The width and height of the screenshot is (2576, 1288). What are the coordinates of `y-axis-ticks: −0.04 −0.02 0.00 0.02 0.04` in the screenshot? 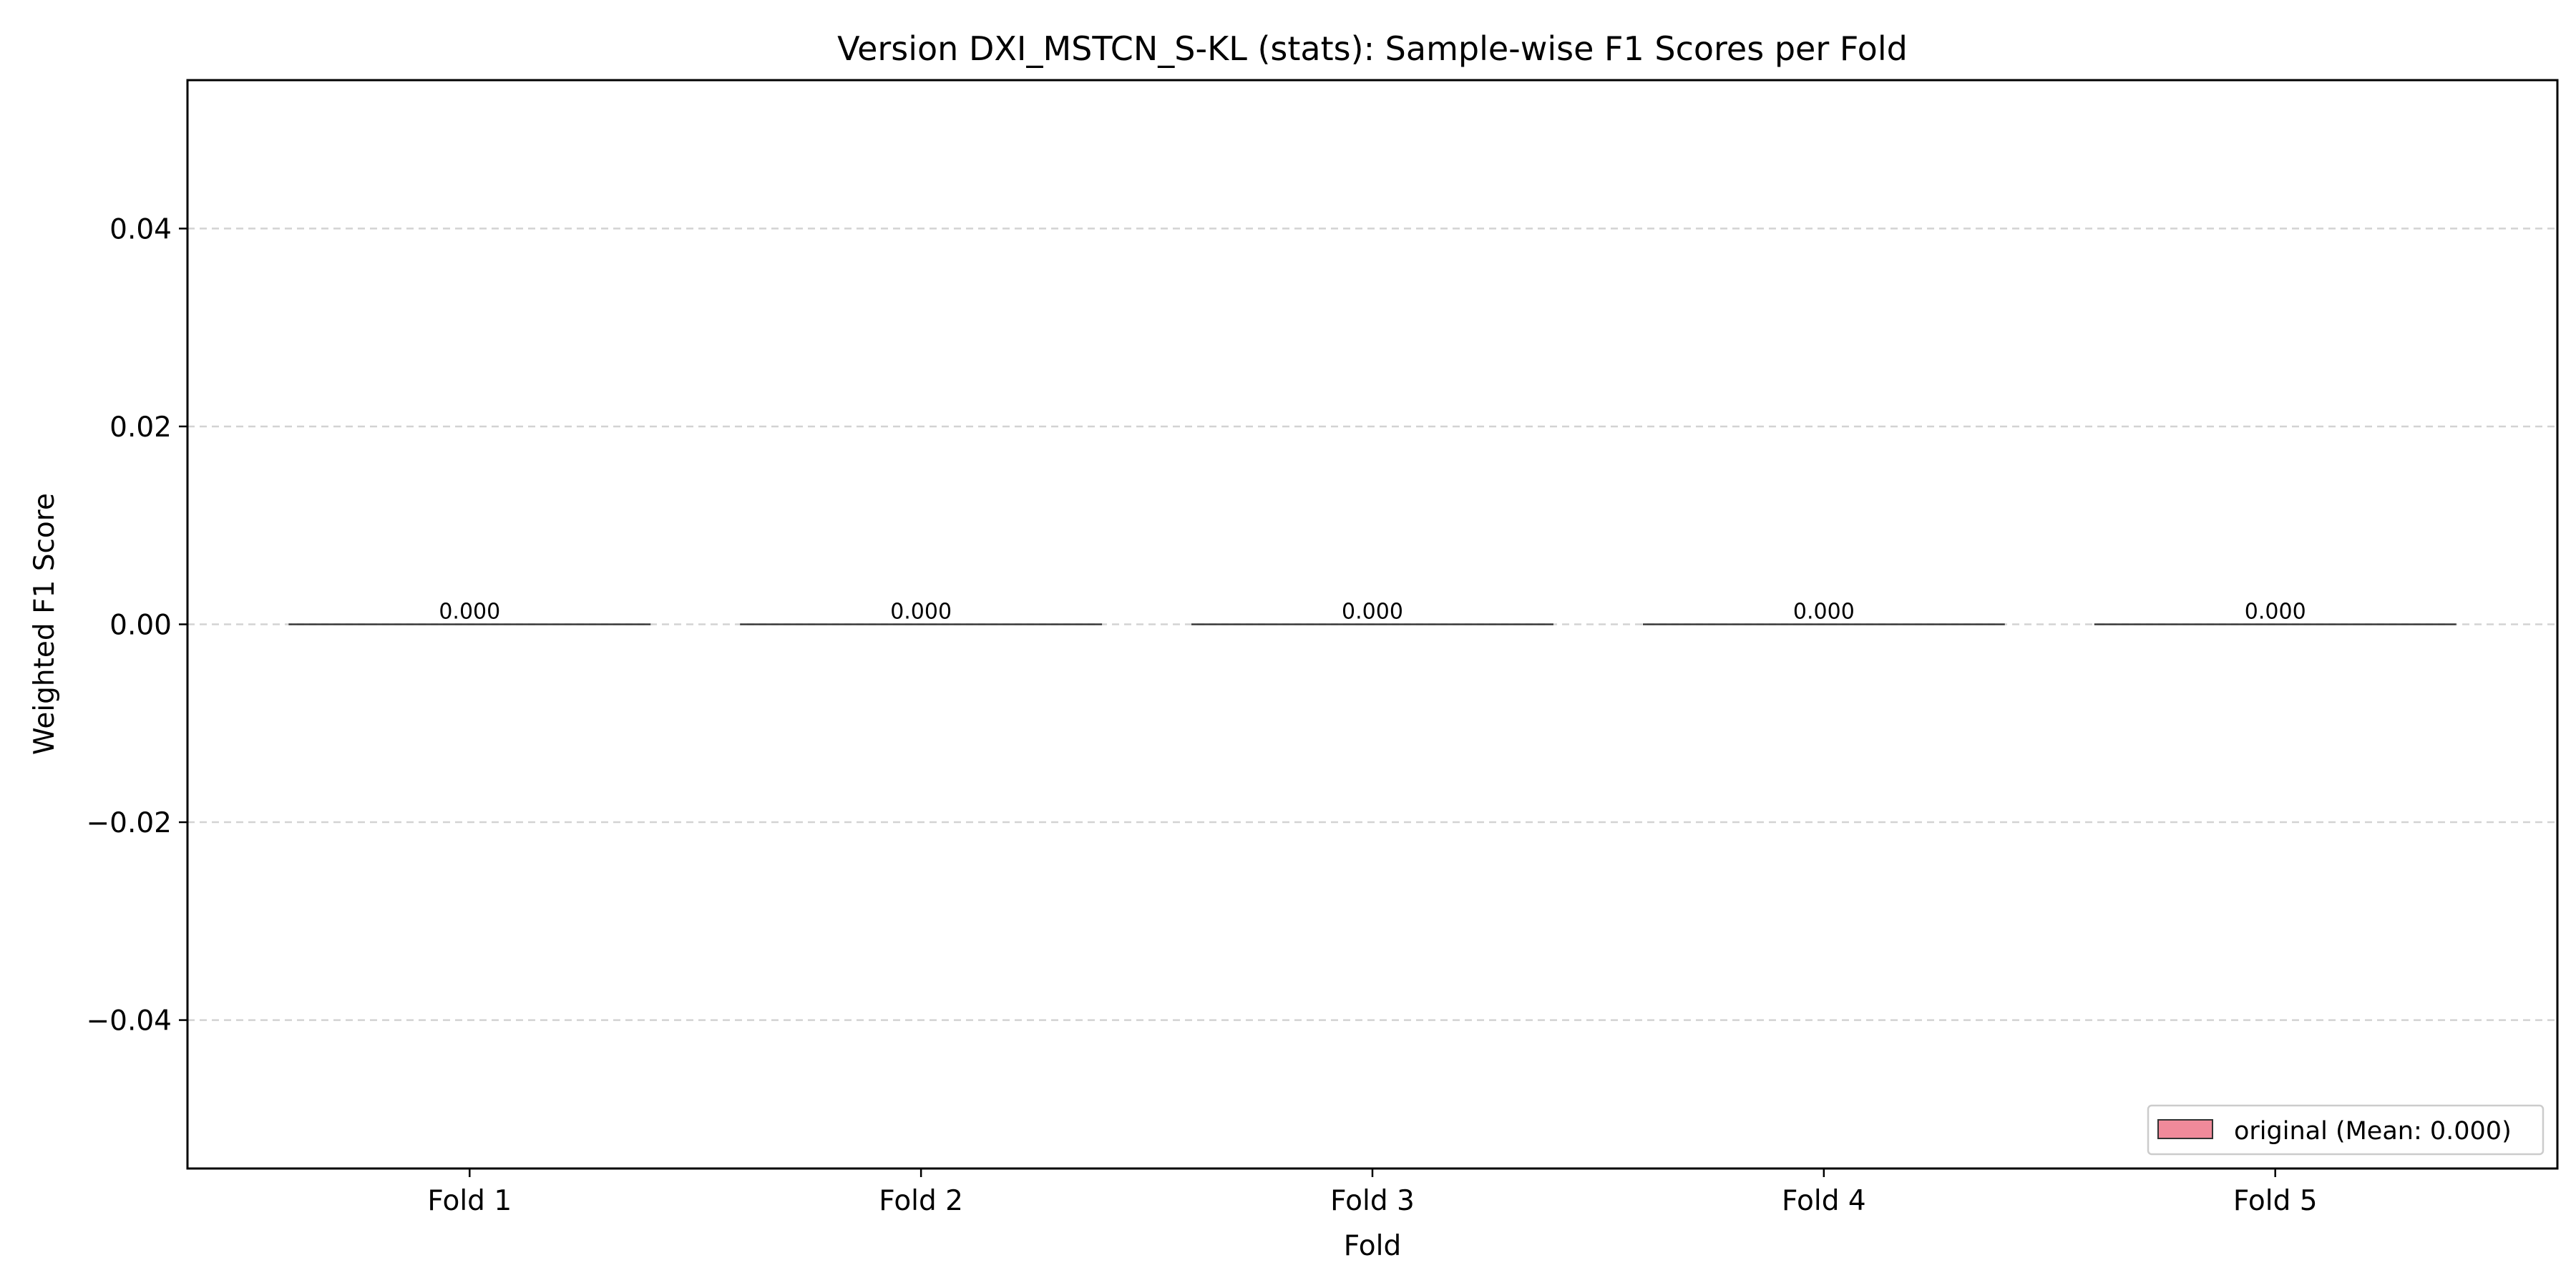 It's located at (136, 625).